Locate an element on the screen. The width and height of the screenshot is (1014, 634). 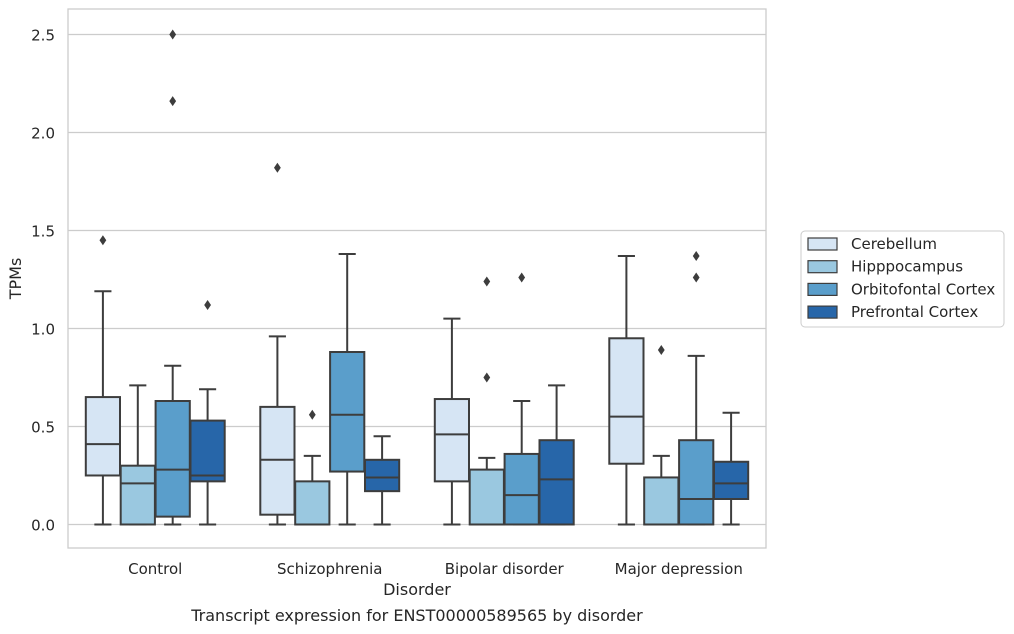
x-tick-label: Major depression is located at coordinates (679, 569).